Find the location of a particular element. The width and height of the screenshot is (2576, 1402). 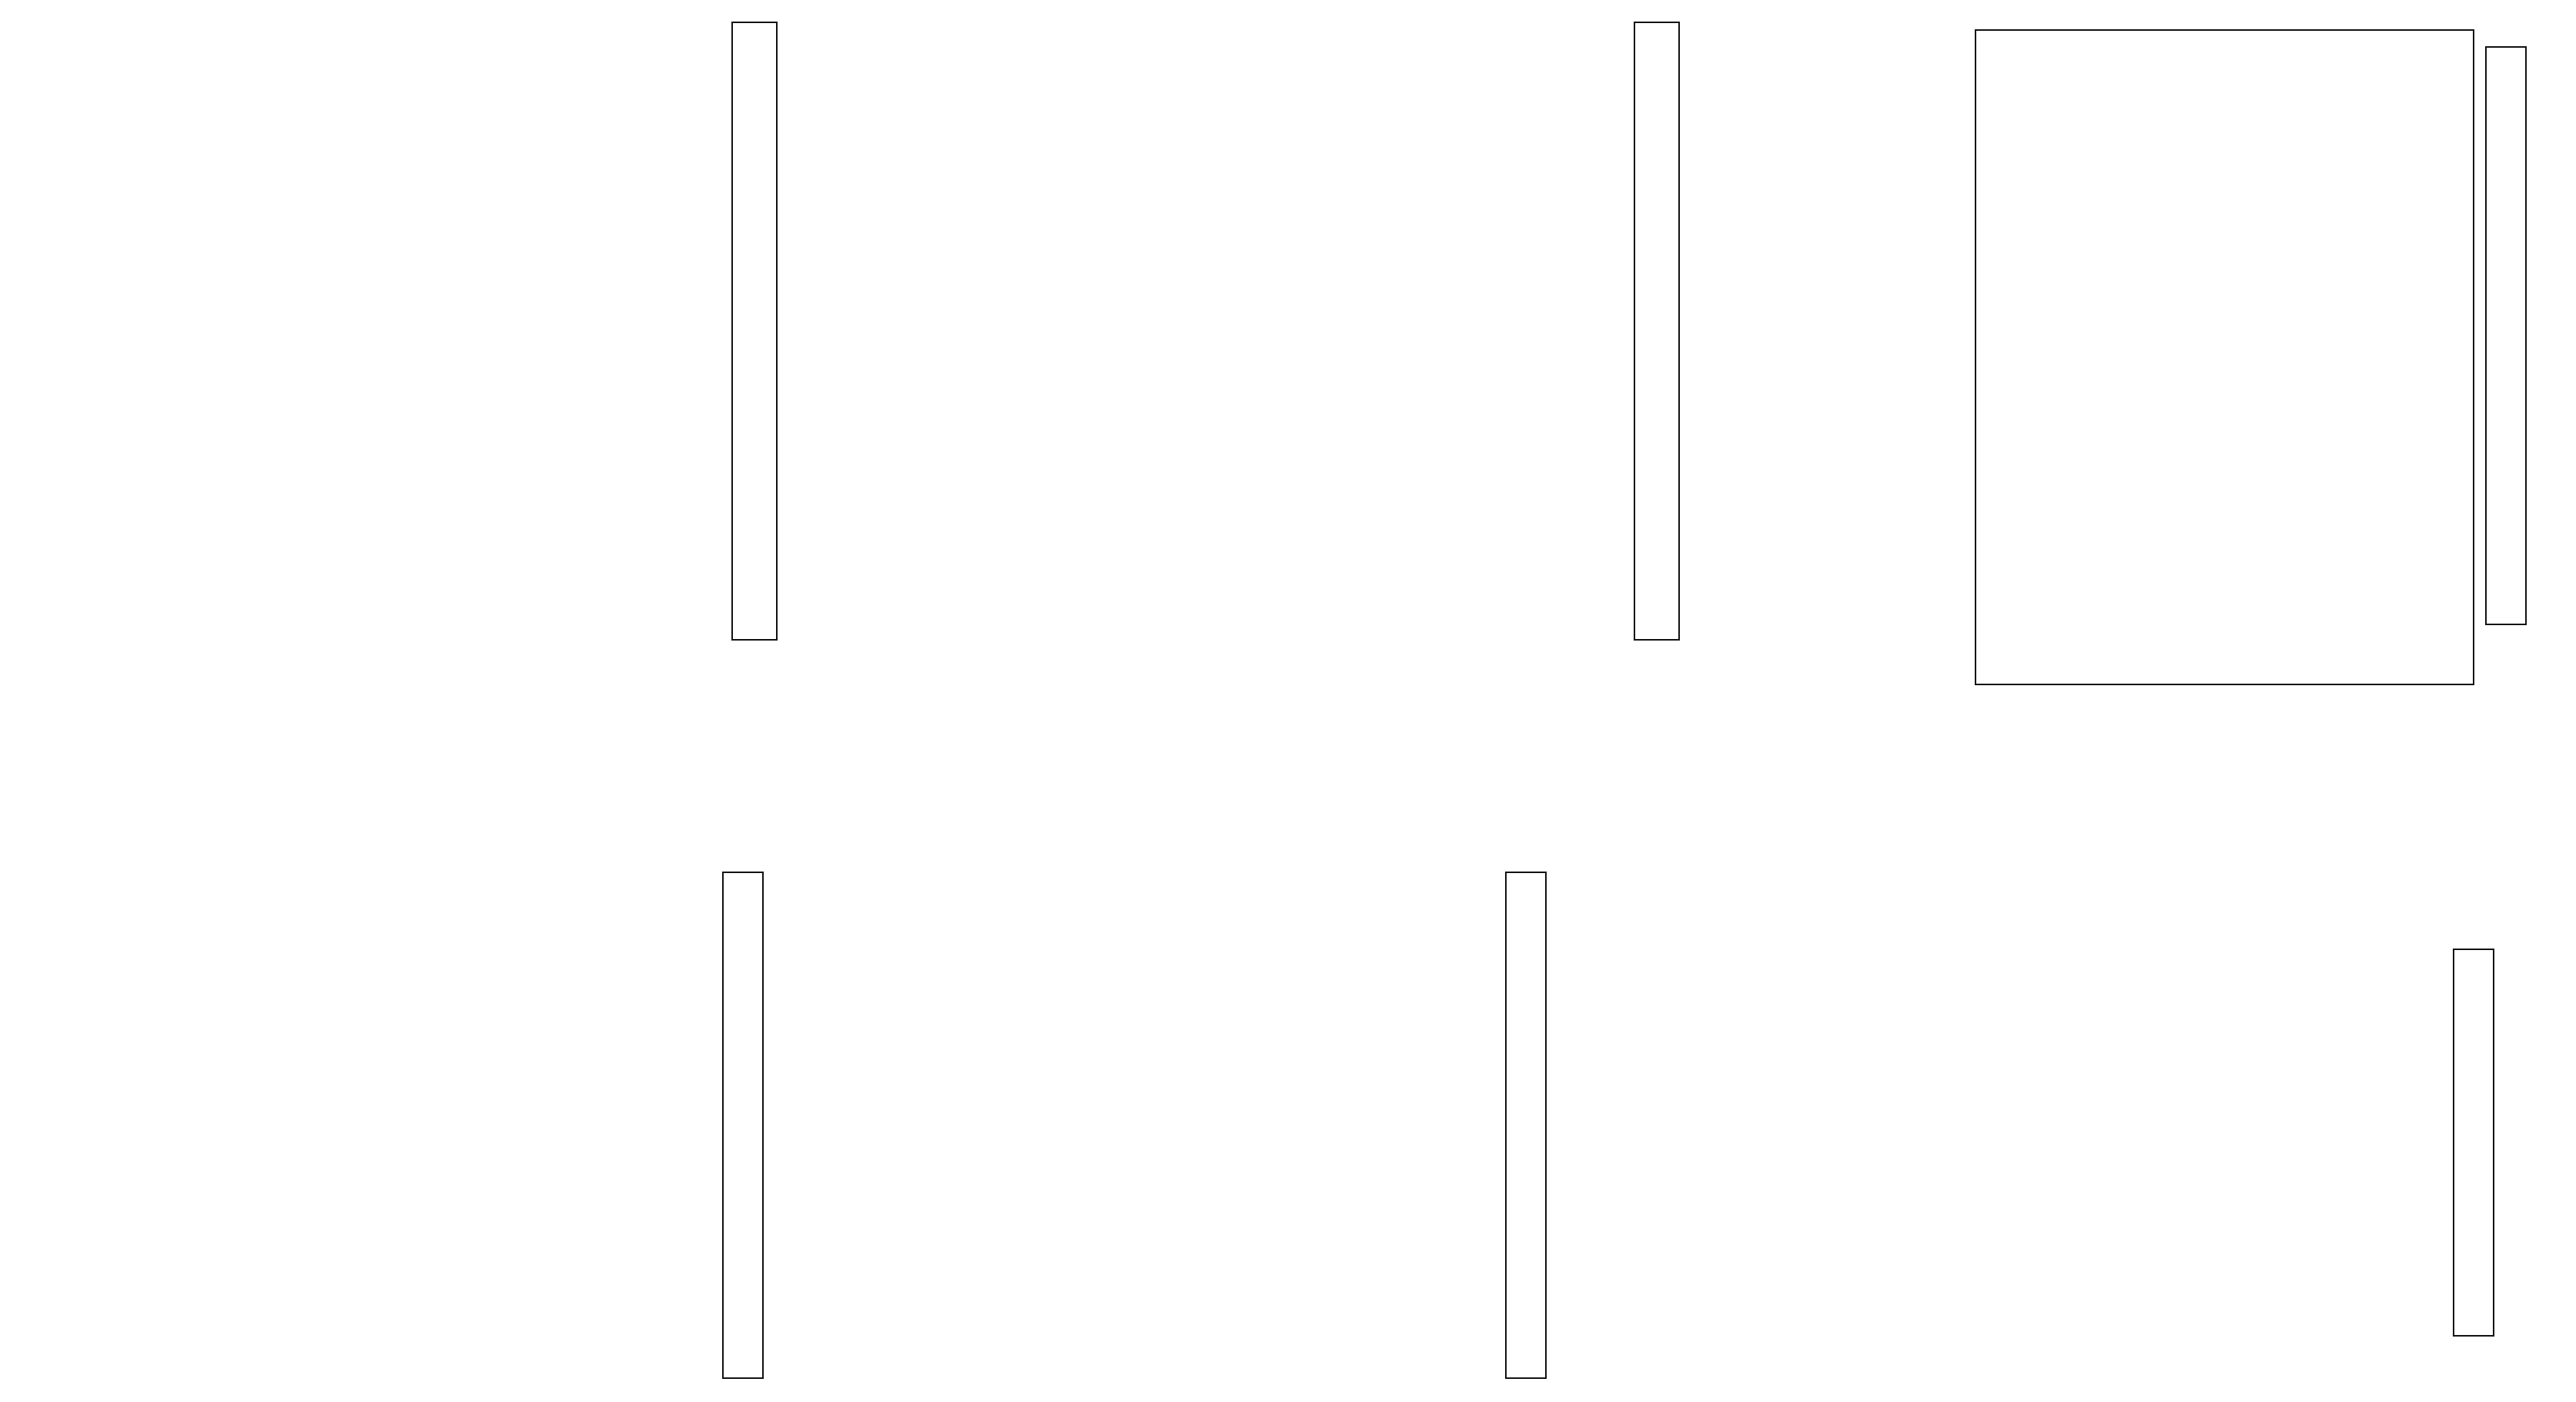

axes-triad-a is located at coordinates (106, 548).